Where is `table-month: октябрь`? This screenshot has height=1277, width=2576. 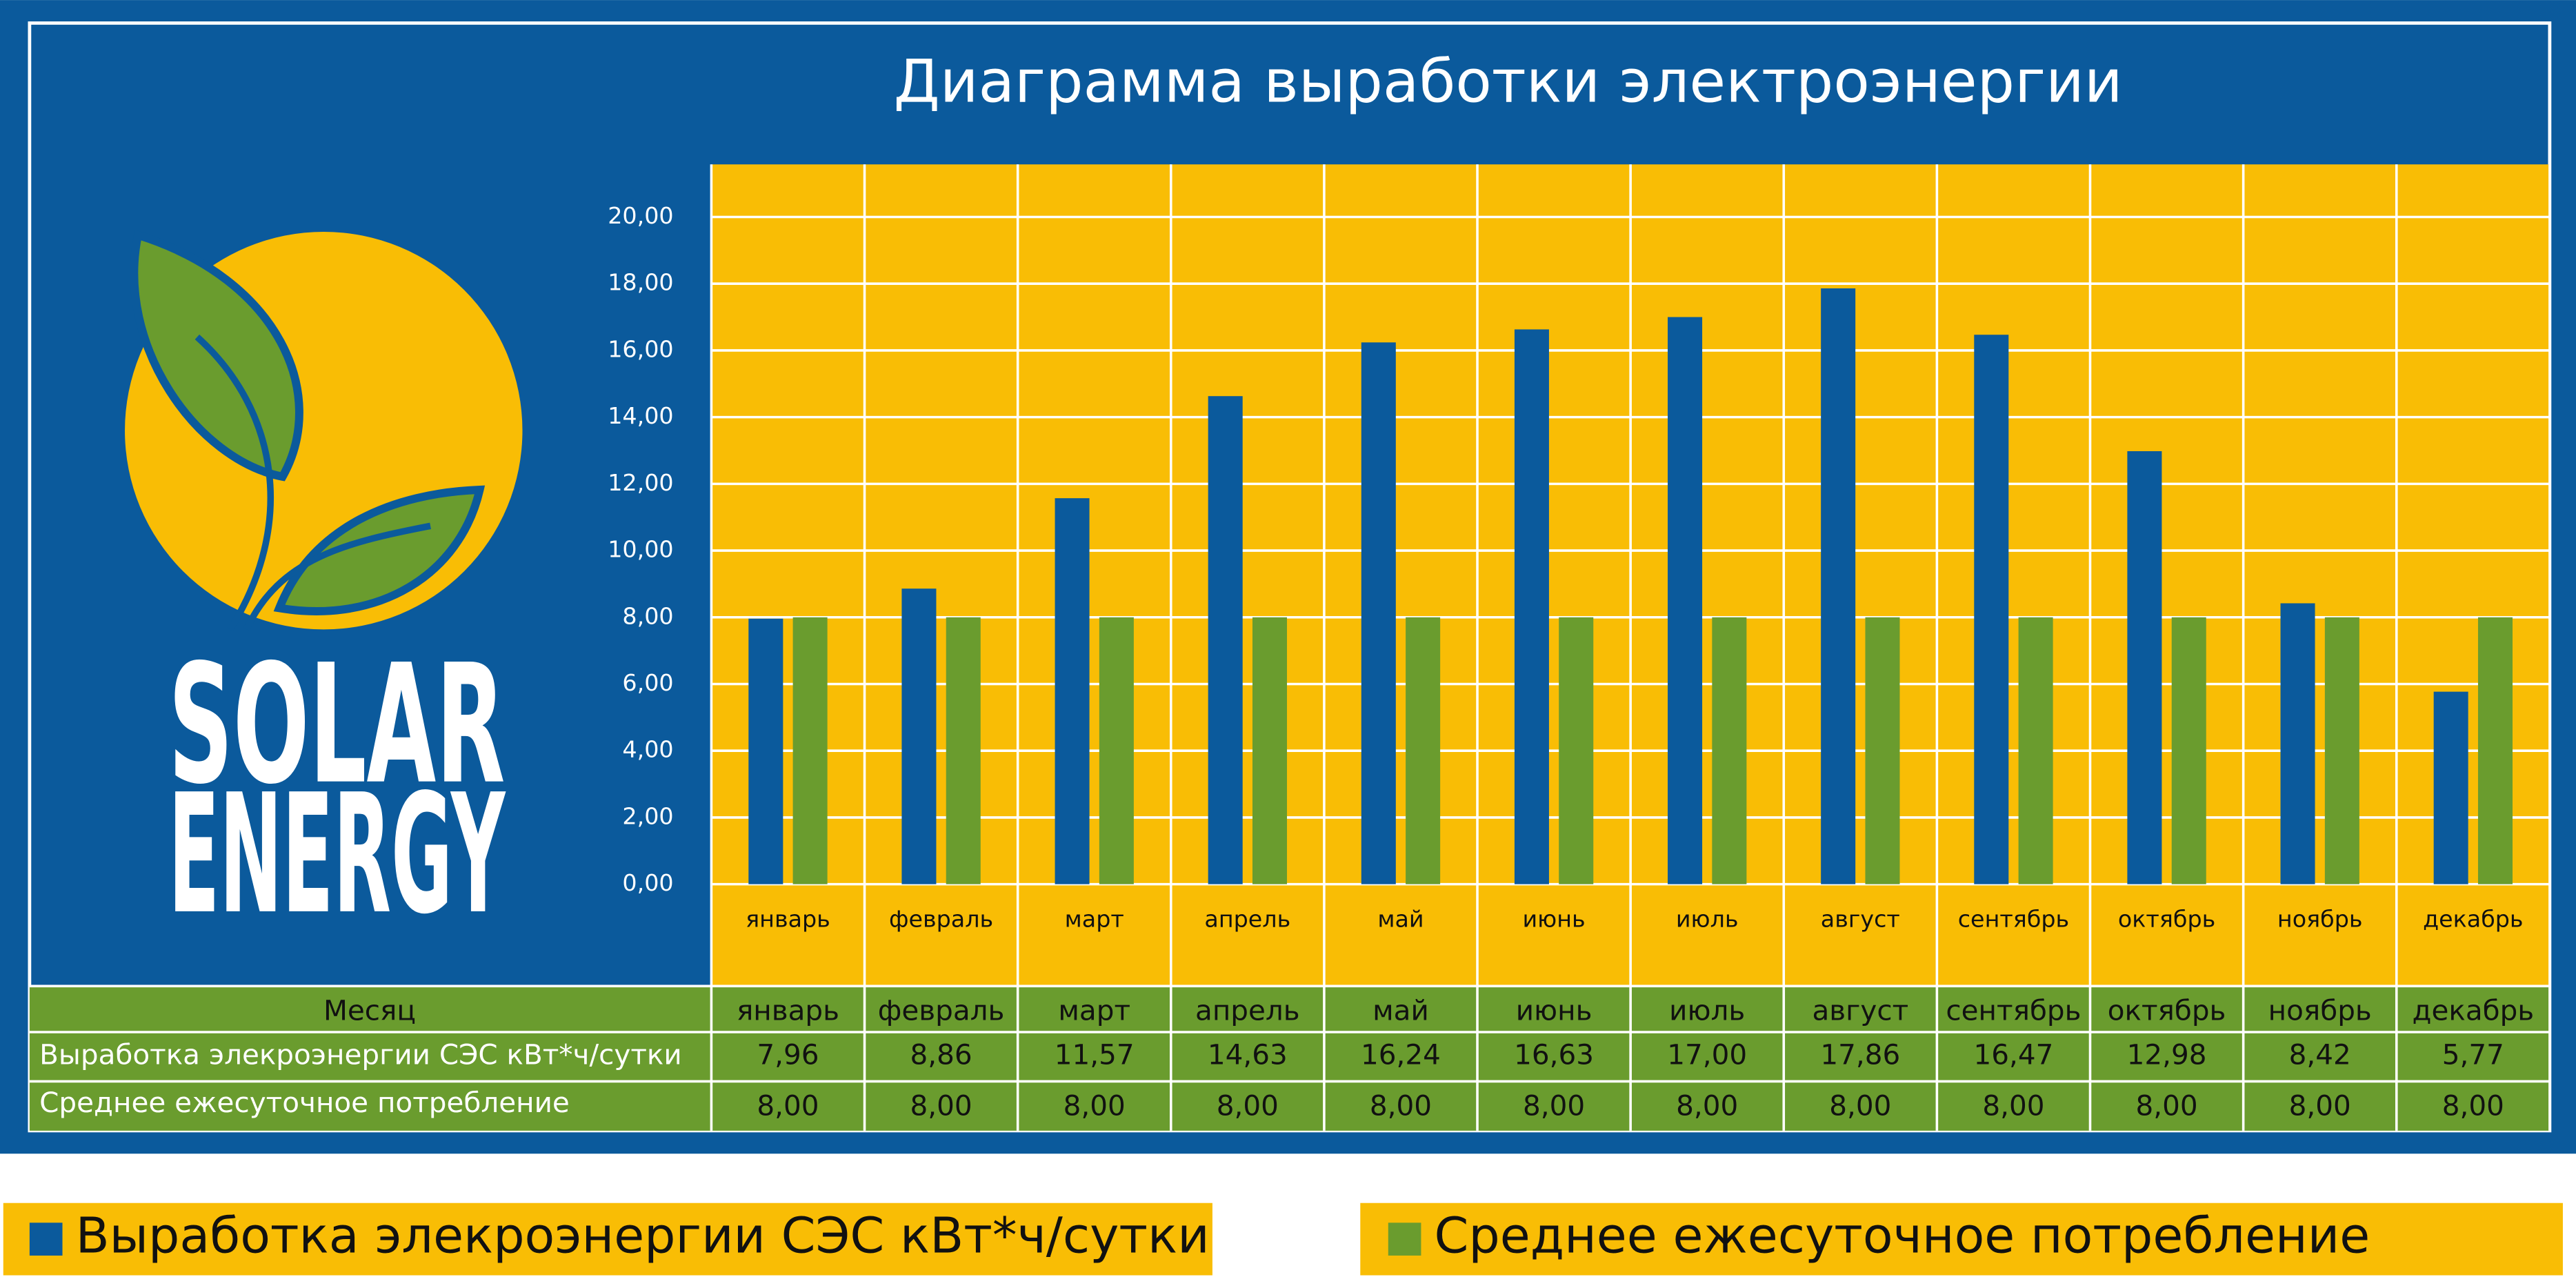
table-month: октябрь is located at coordinates (2167, 1010).